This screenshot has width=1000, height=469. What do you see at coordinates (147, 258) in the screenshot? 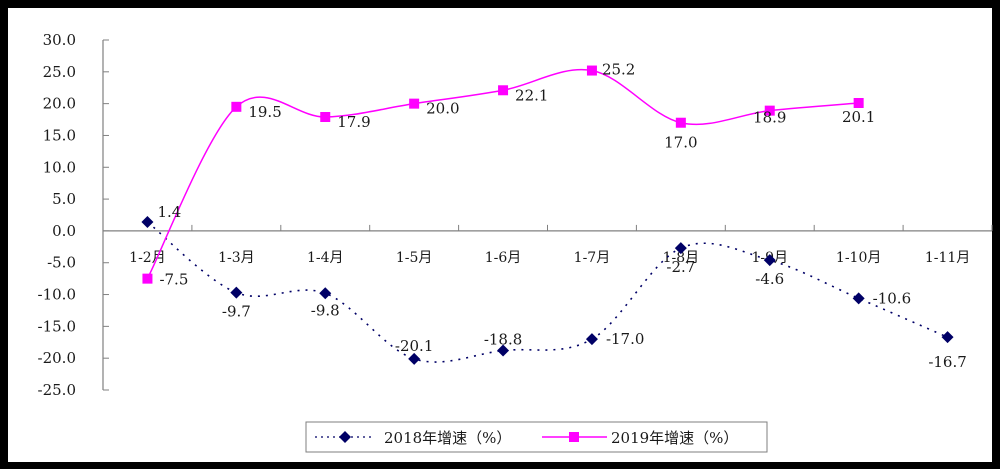
I see `x-tick-label: 1-2月` at bounding box center [147, 258].